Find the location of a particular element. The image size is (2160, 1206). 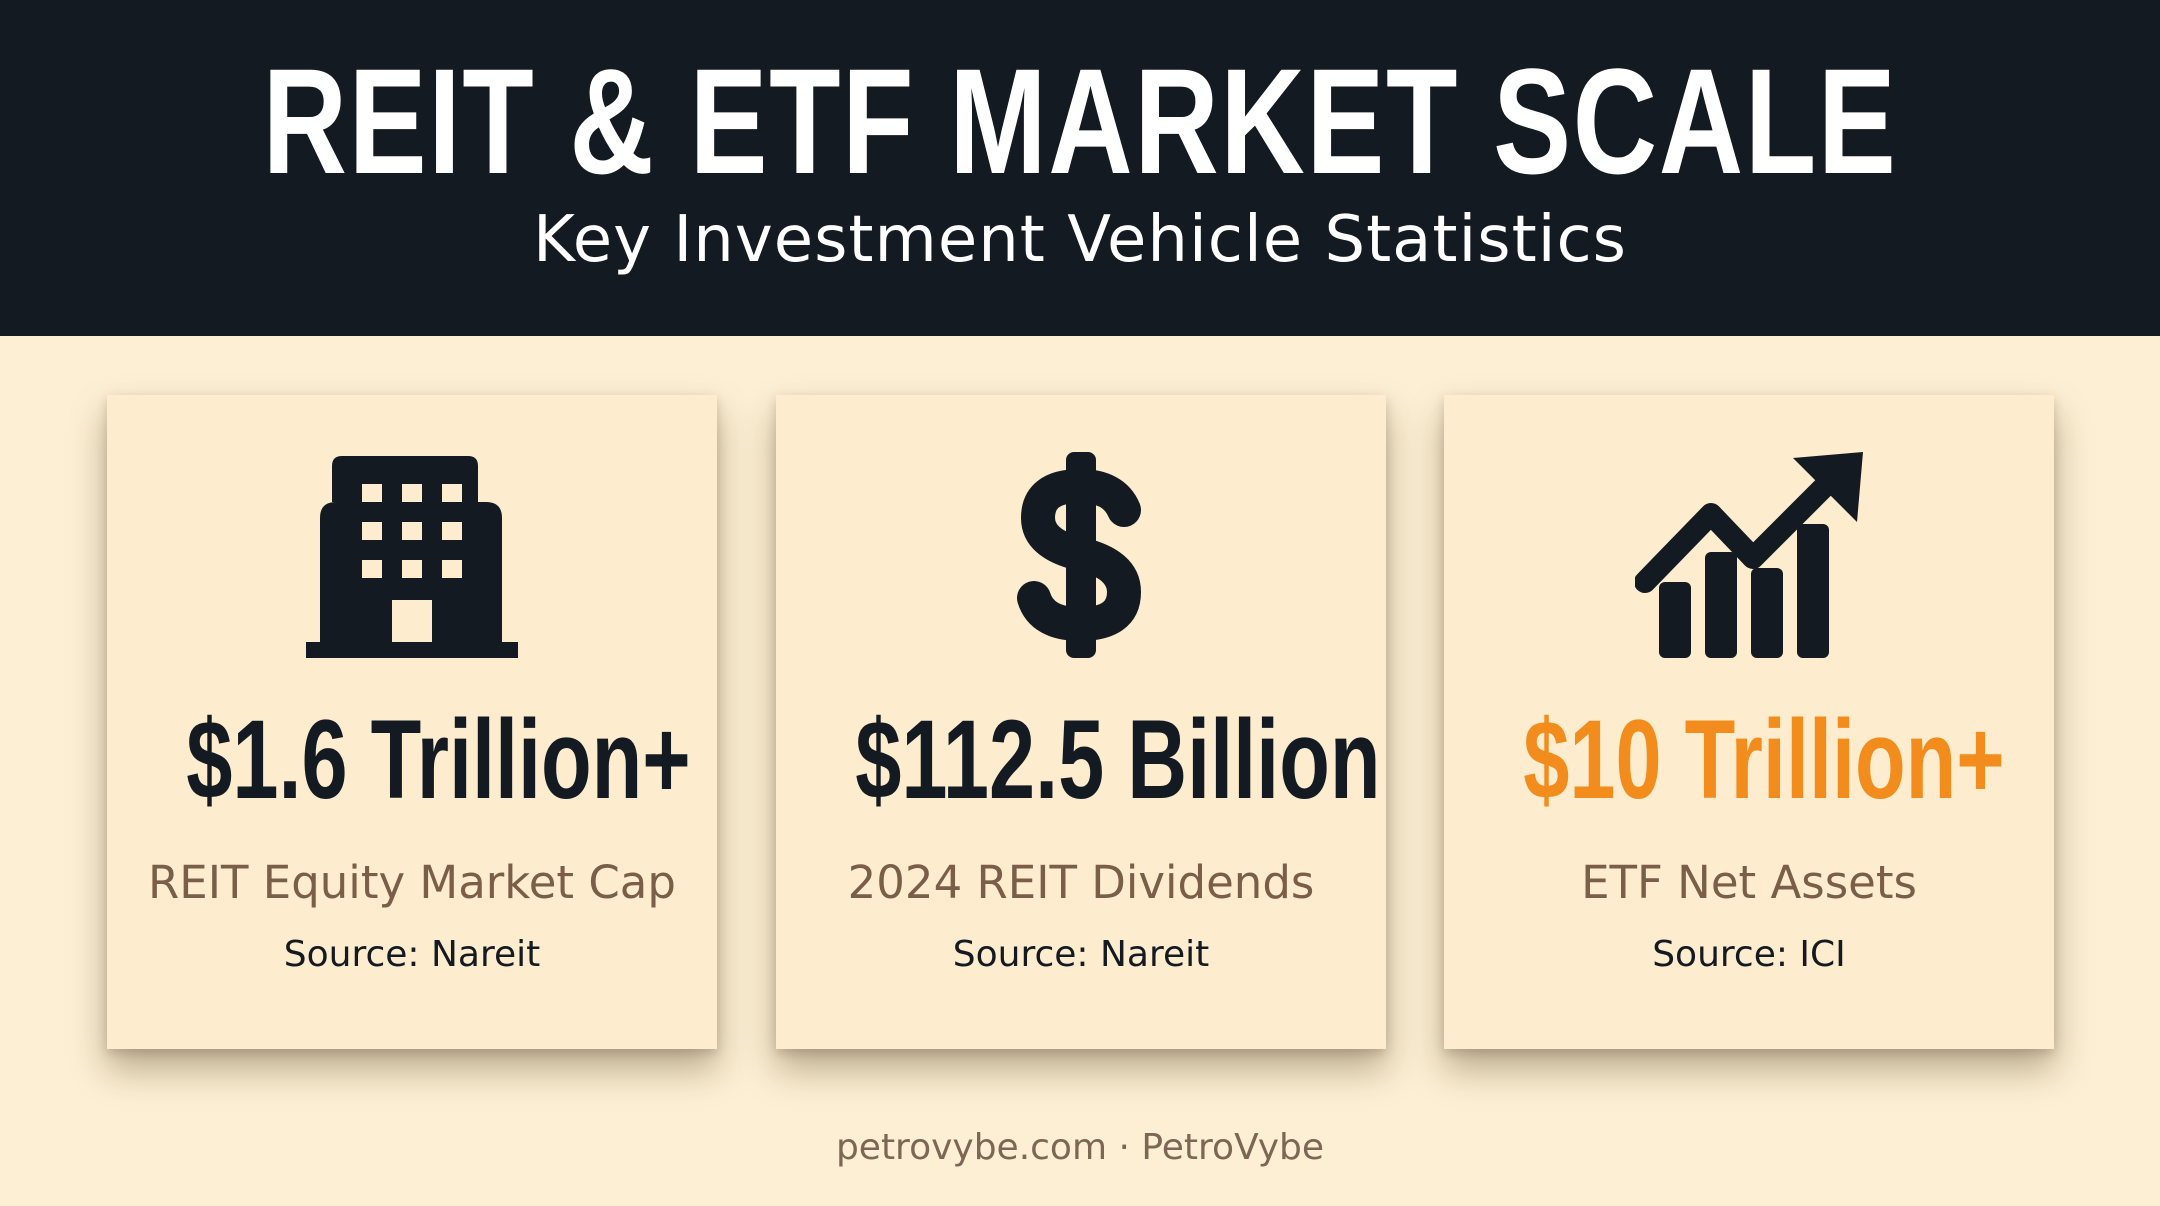

building-icon is located at coordinates (412, 555).